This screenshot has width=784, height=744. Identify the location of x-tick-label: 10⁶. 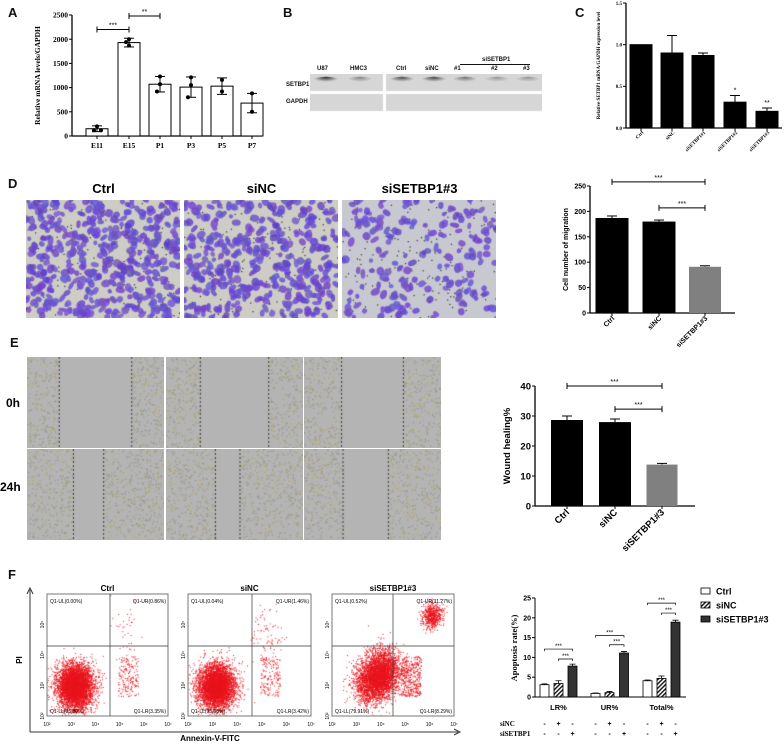
(287, 725).